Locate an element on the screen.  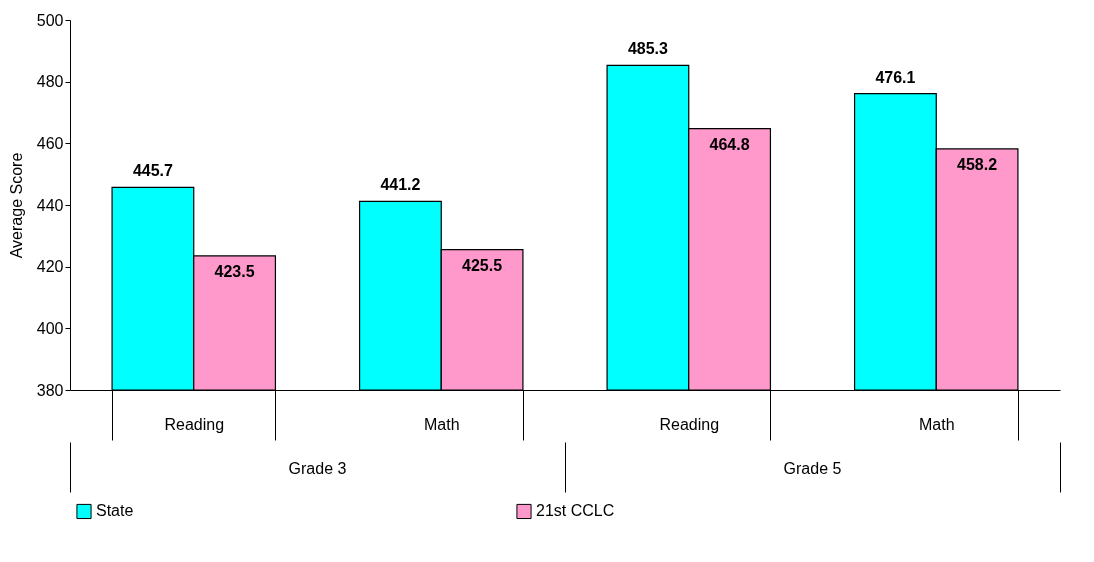
y-tick-label: 480 is located at coordinates (50, 82).